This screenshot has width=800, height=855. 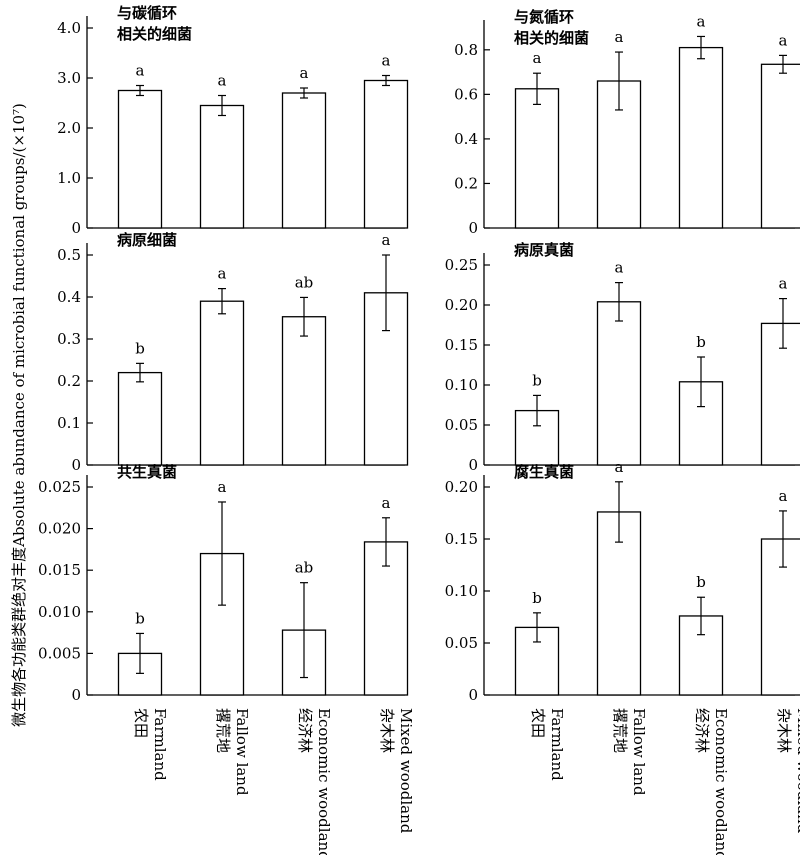 I want to click on panel-5: 0 0.005 0.010 0.015 0.020 0.025 共生真菌 b a ab a, so click(x=223, y=583).